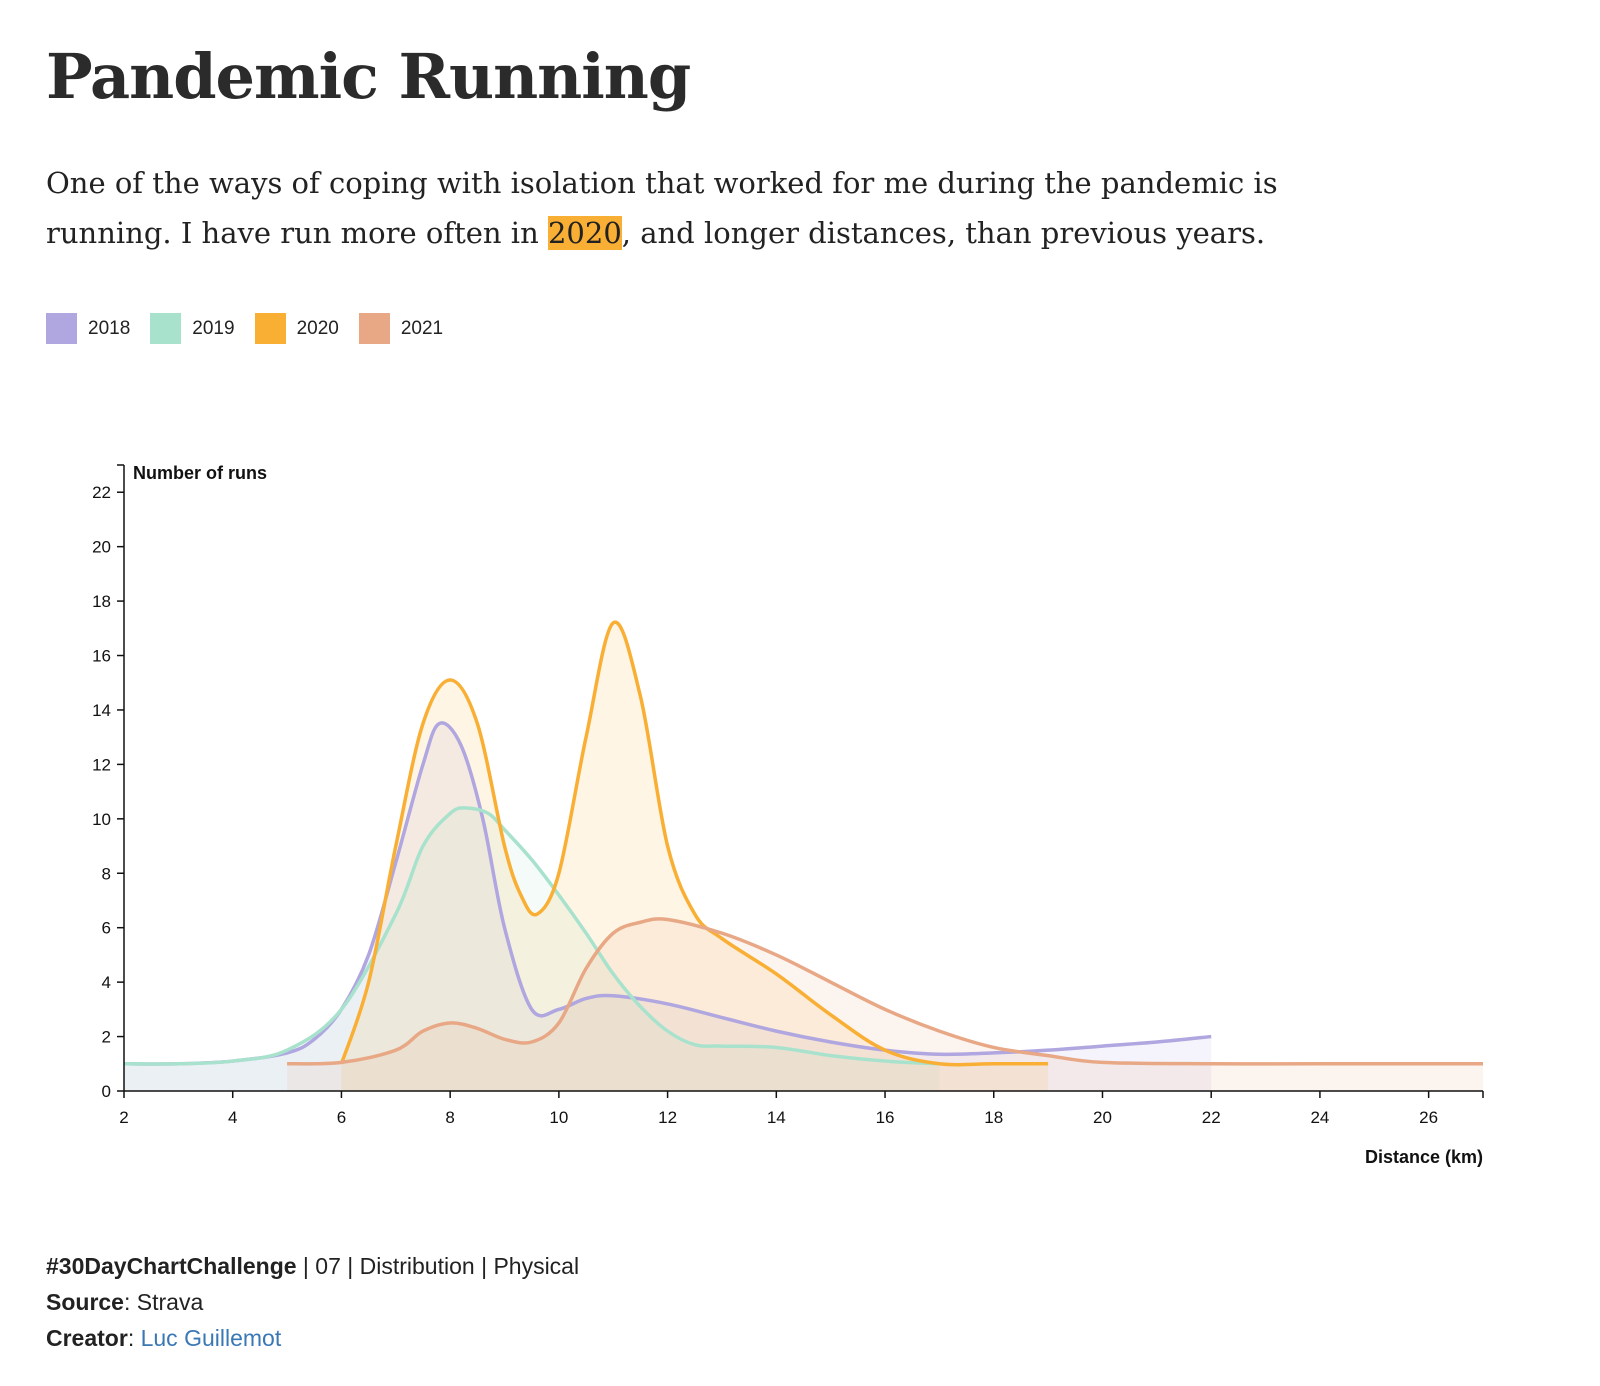  Describe the element at coordinates (101, 764) in the screenshot. I see `y-tick-label: 12` at that location.